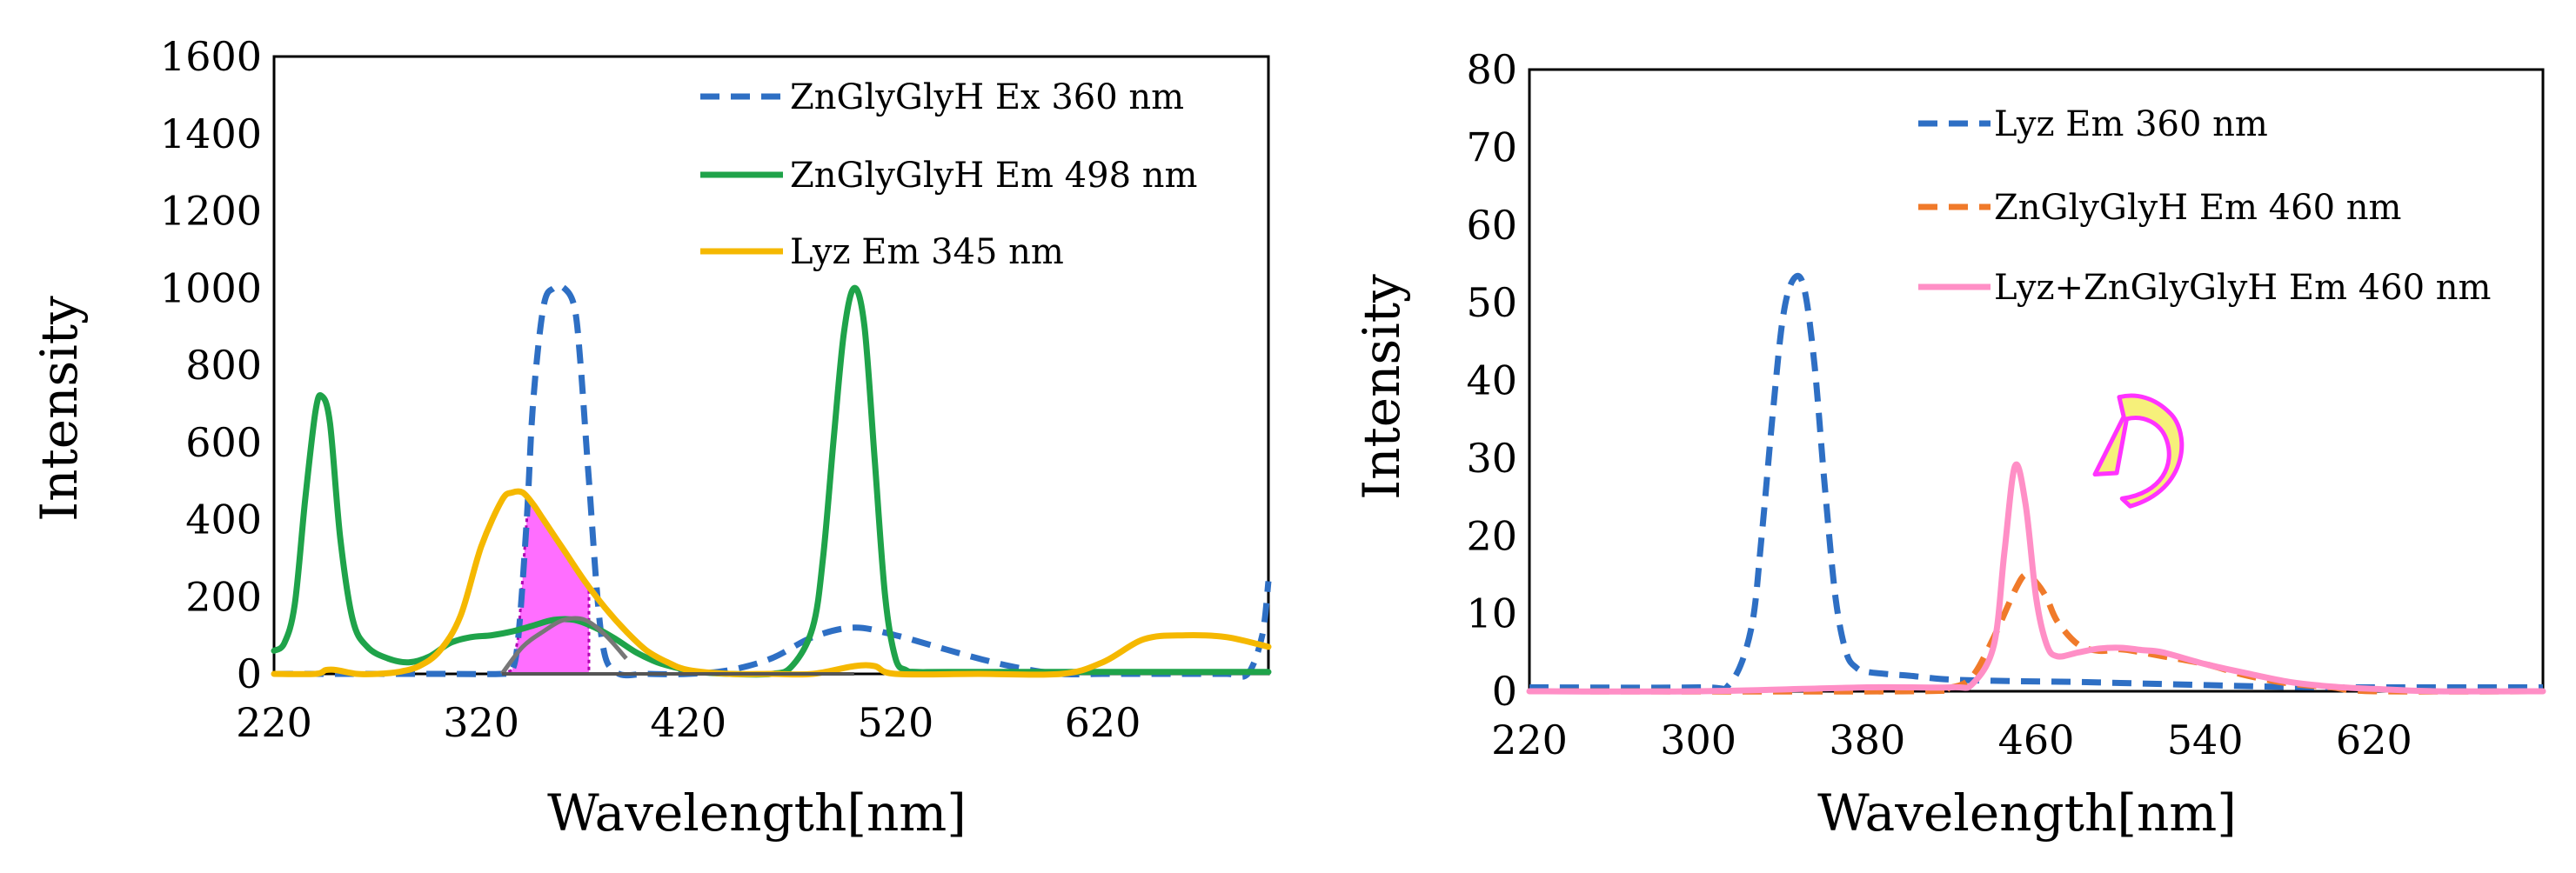  Describe the element at coordinates (927, 252) in the screenshot. I see `legend-label: Lyz Em 345 nm` at that location.